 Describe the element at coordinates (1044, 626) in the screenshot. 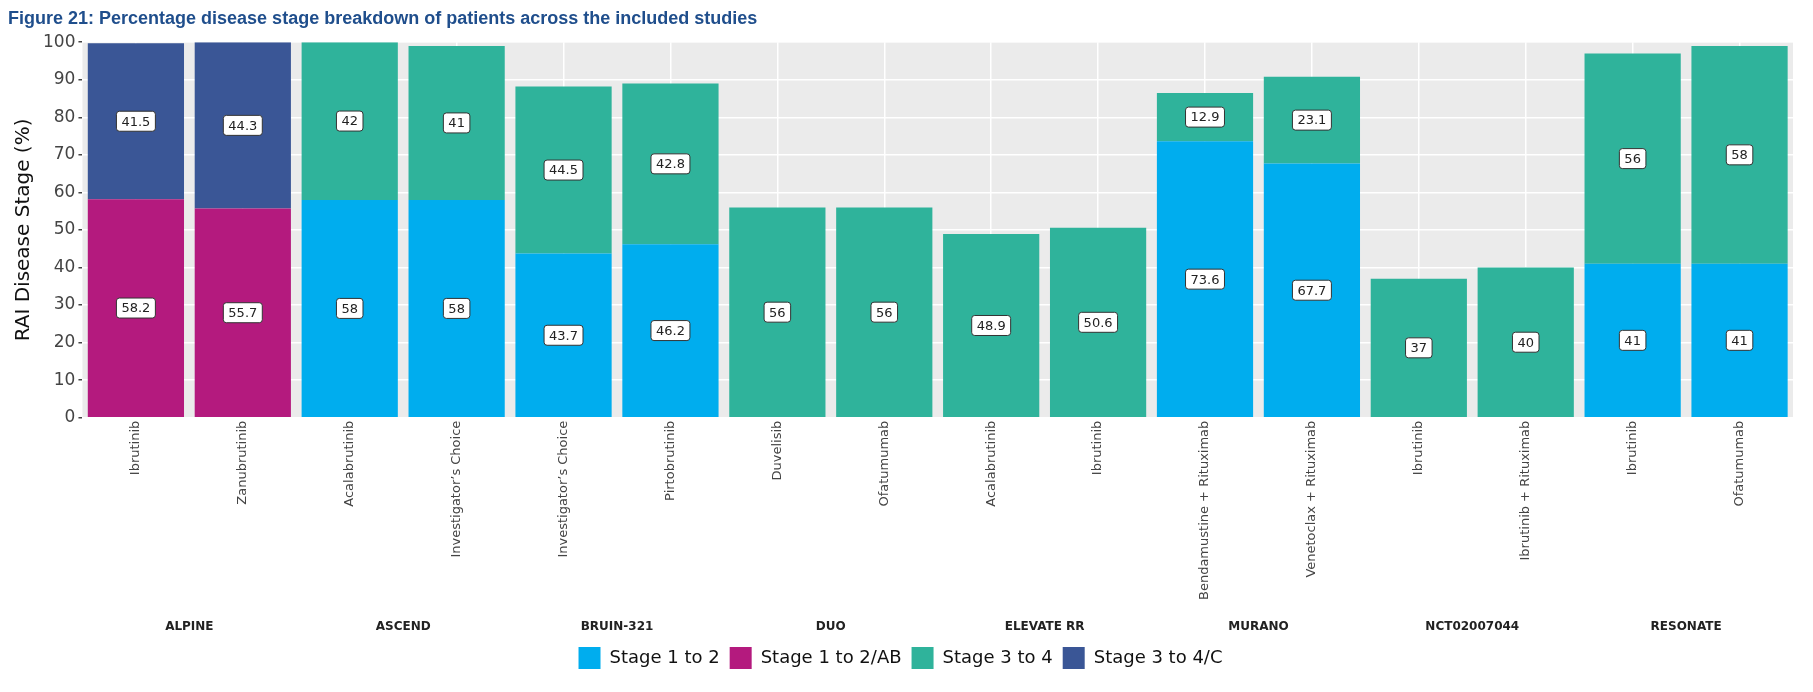

I see `text: ELEVATE RR` at that location.